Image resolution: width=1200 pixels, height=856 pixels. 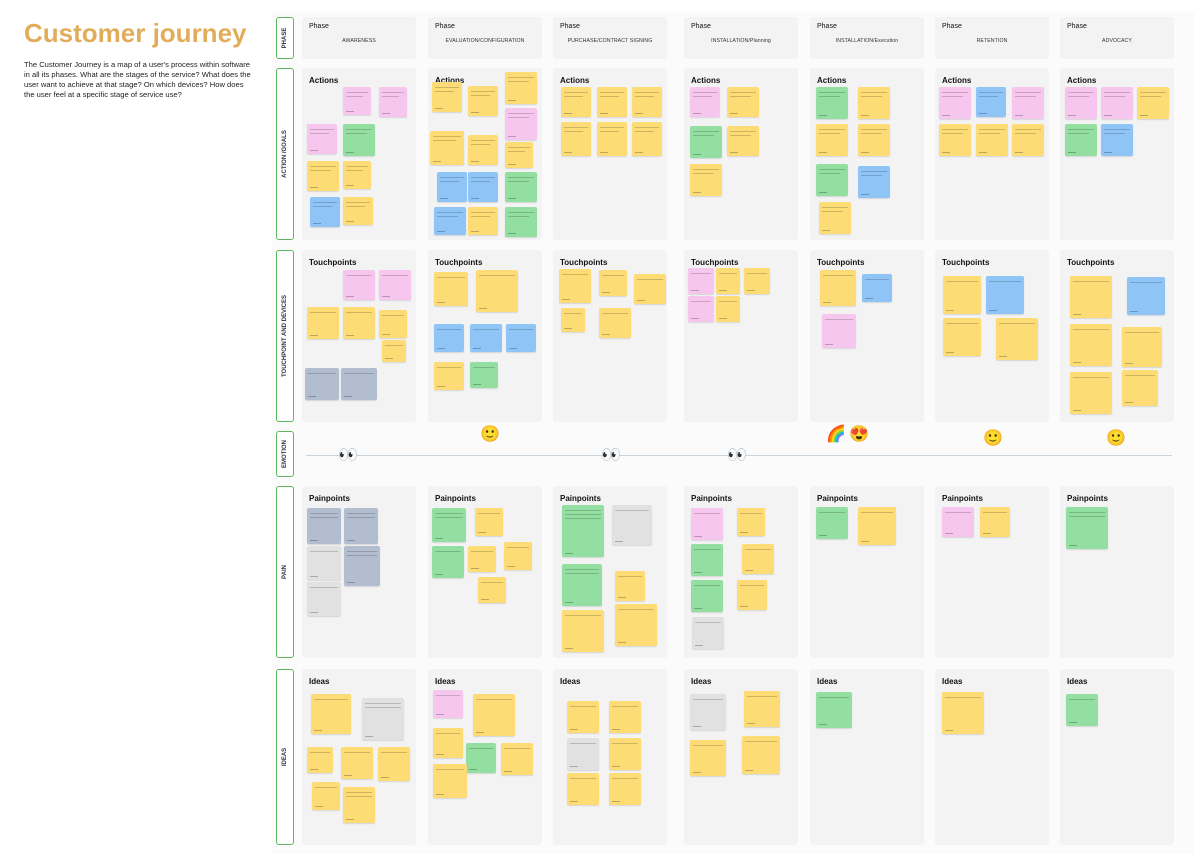 I want to click on phase-cell-installation-execution: Phase INSTALLATION/Execution, so click(x=867, y=38).